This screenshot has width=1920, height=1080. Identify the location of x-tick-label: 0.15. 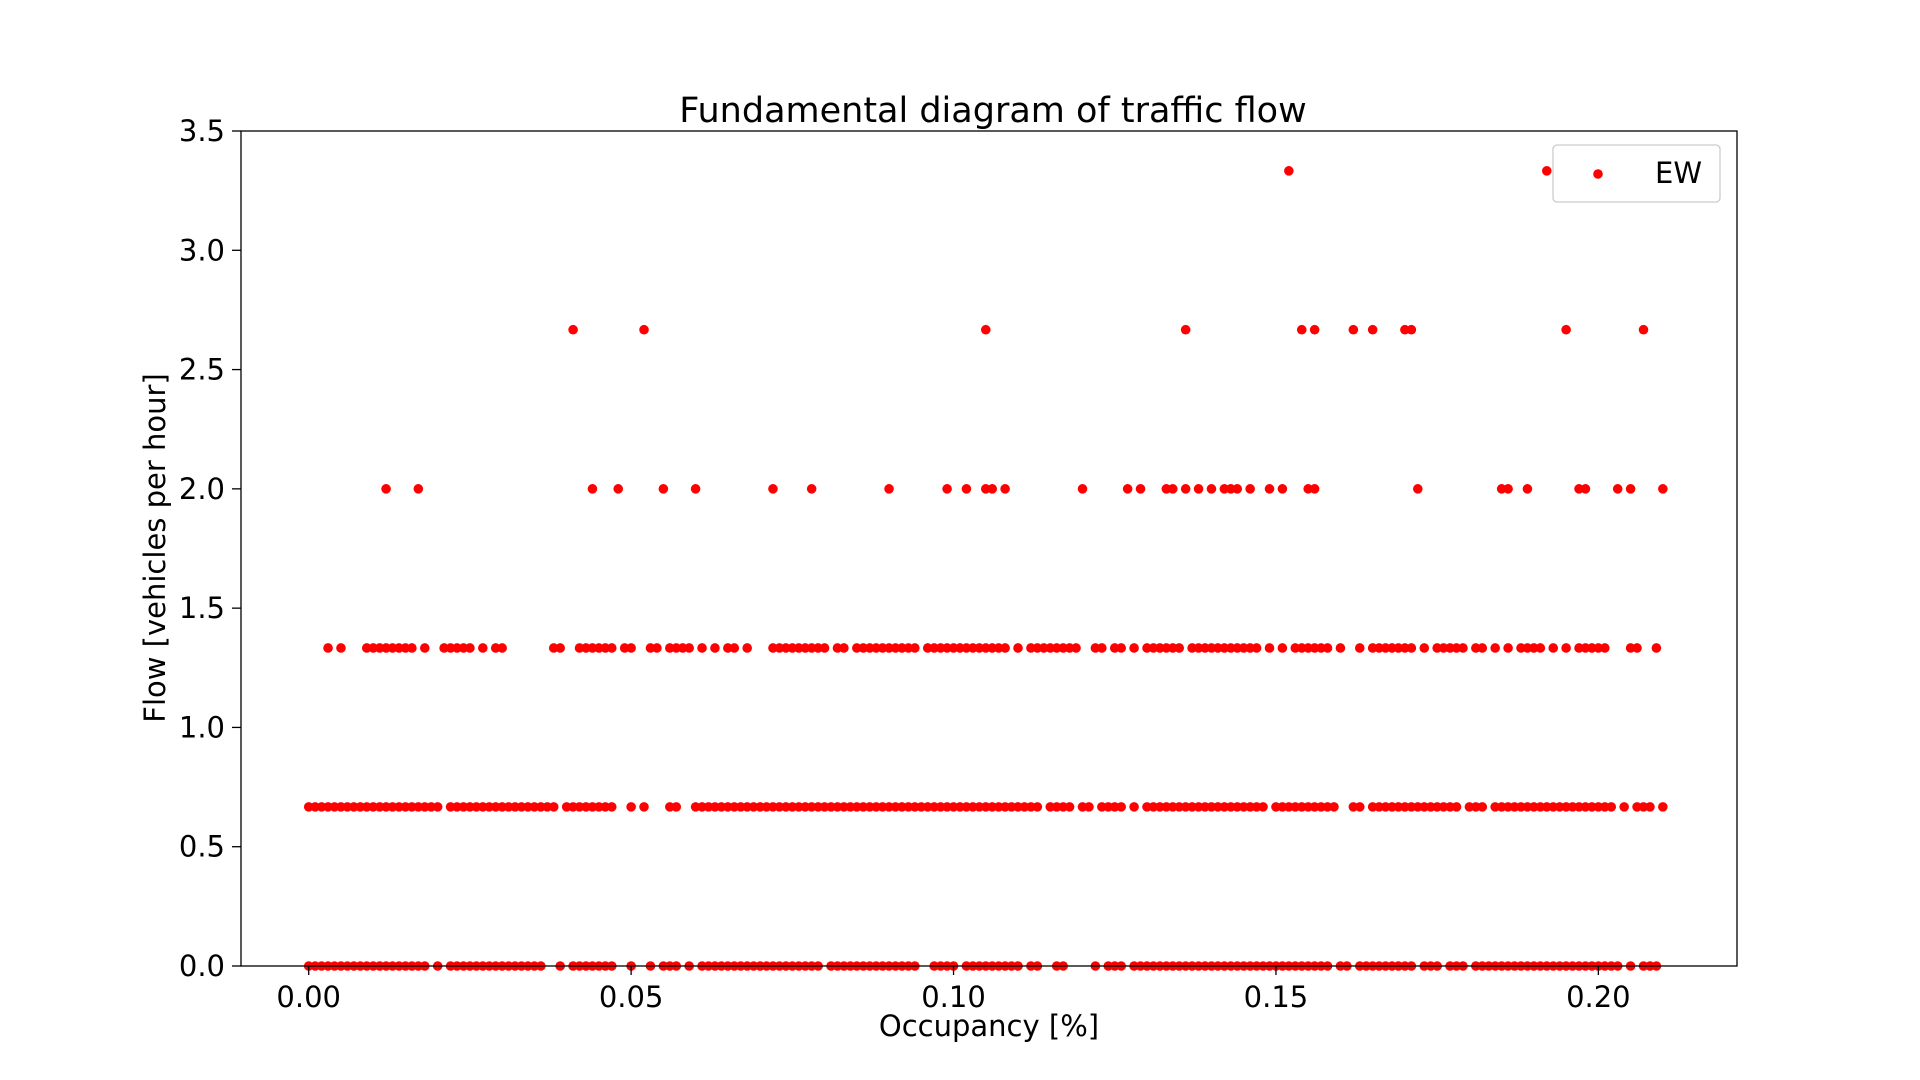
(1276, 997).